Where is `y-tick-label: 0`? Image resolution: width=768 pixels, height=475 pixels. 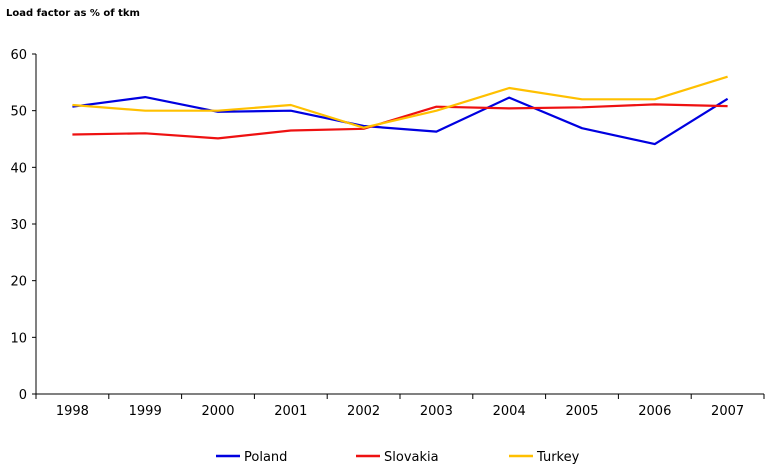
y-tick-label: 0 is located at coordinates (23, 395).